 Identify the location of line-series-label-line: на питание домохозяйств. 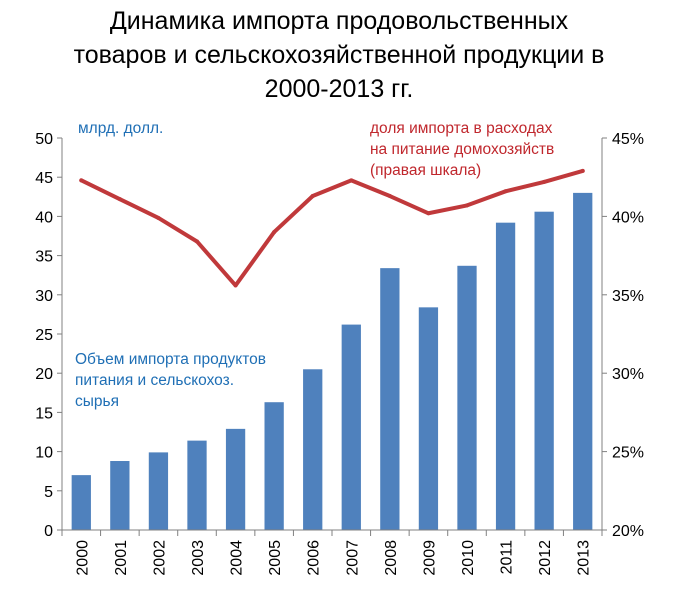
(462, 149).